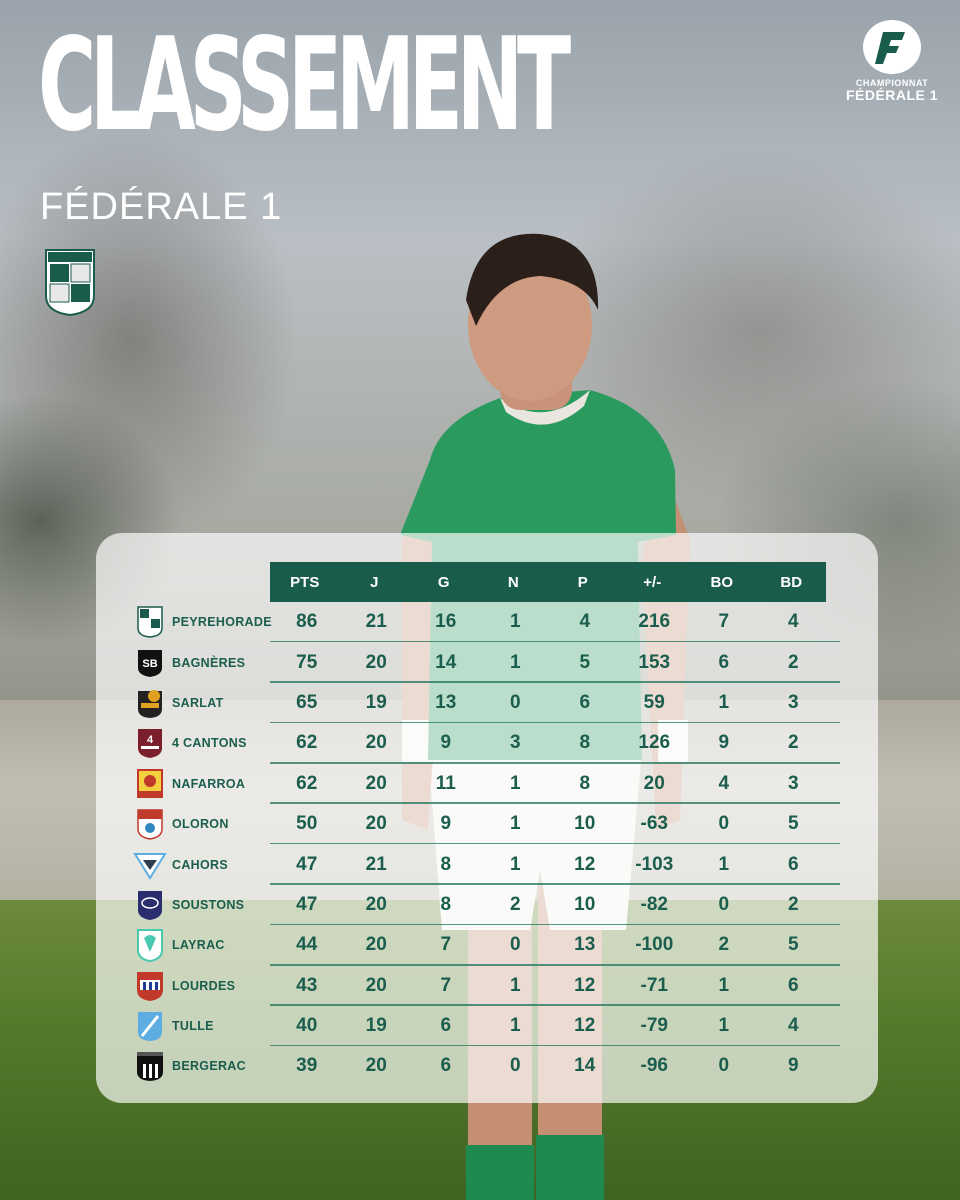  What do you see at coordinates (304, 85) in the screenshot?
I see `page-title: CLASSEMENT` at bounding box center [304, 85].